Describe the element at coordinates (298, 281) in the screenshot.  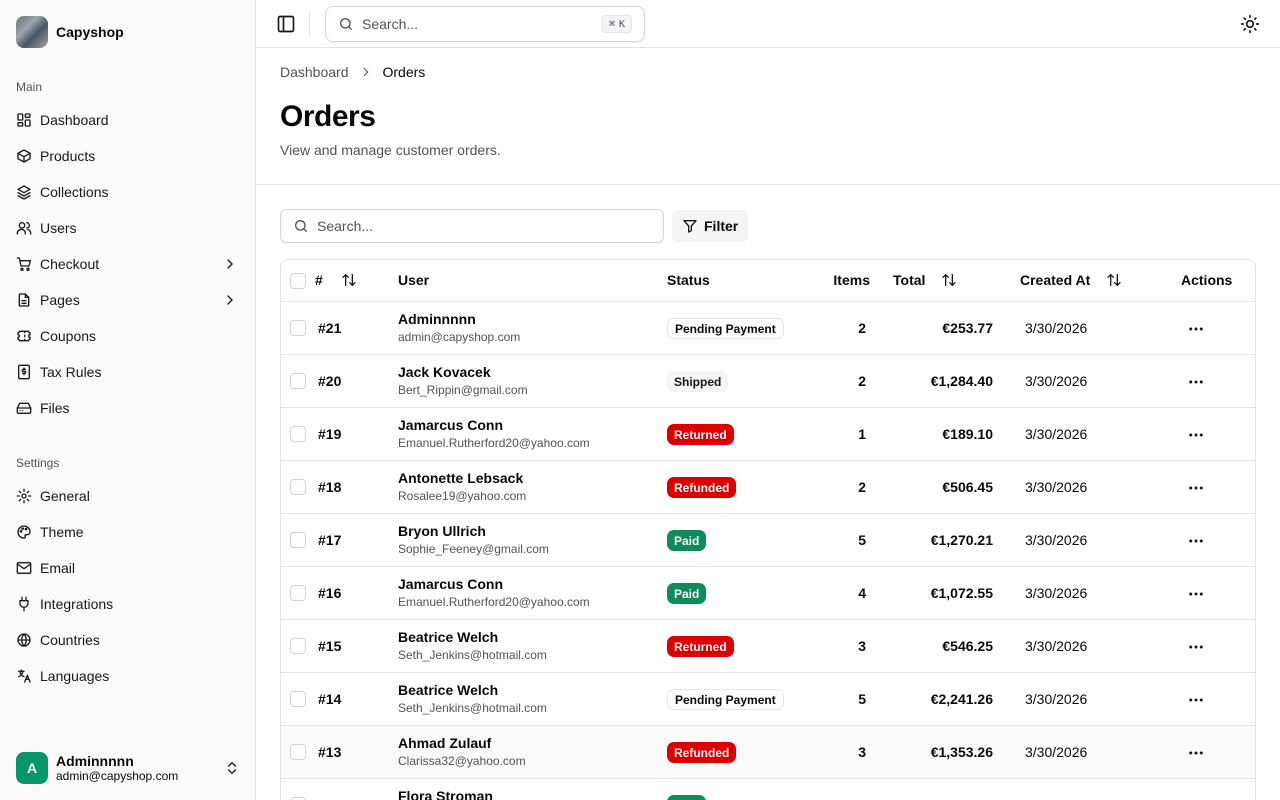
I see `select-all-checkbox` at that location.